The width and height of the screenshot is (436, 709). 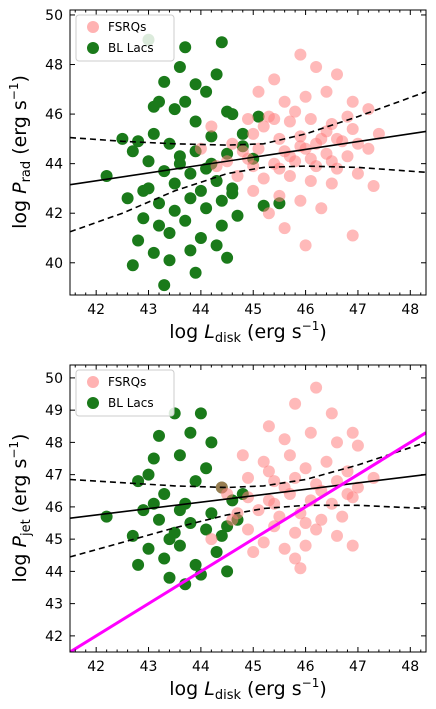 What do you see at coordinates (201, 310) in the screenshot?
I see `x-tick-label: 44` at bounding box center [201, 310].